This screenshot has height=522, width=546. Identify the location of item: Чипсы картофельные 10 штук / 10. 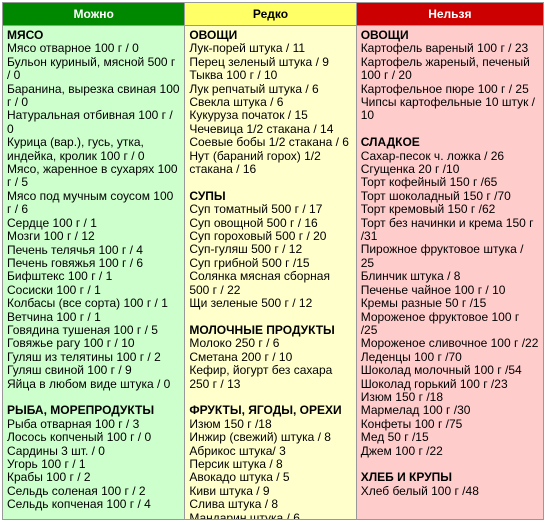
(447, 109).